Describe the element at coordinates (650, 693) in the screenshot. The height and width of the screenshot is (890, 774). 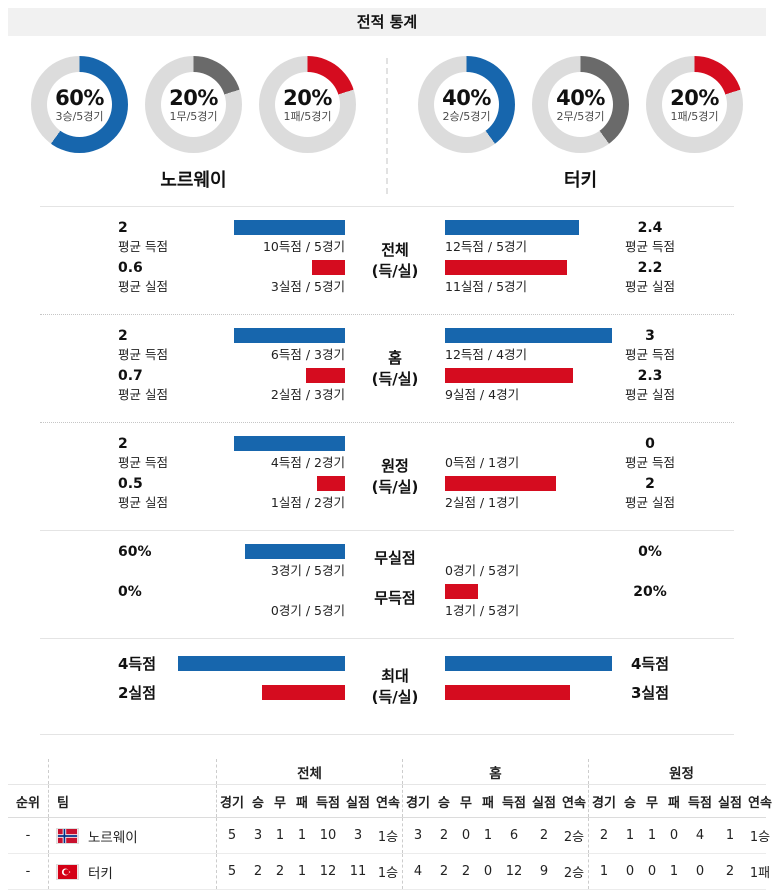
I see `stat-value: 3실점` at that location.